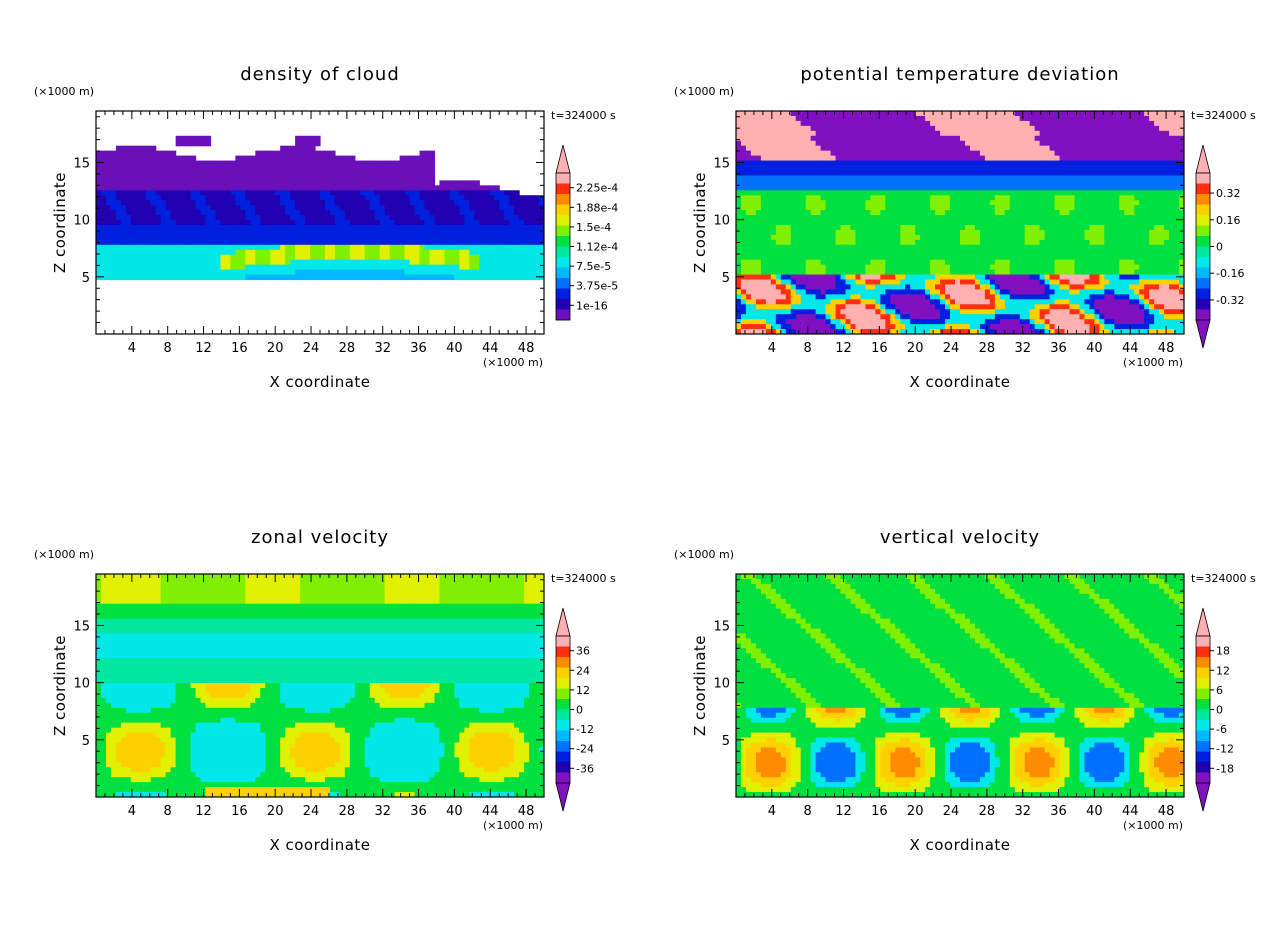  Describe the element at coordinates (704, 91) in the screenshot. I see `y-unit-label: (×1000 m)` at that location.